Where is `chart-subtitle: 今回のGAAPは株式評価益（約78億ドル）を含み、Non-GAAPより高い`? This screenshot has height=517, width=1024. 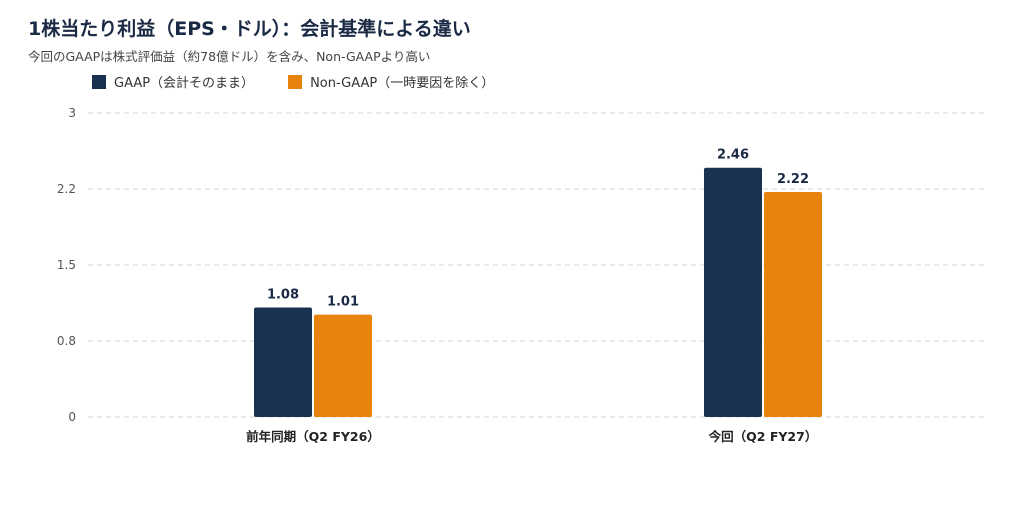 chart-subtitle: 今回のGAAPは株式評価益（約78億ドル）を含み、Non-GAAPより高い is located at coordinates (229, 56).